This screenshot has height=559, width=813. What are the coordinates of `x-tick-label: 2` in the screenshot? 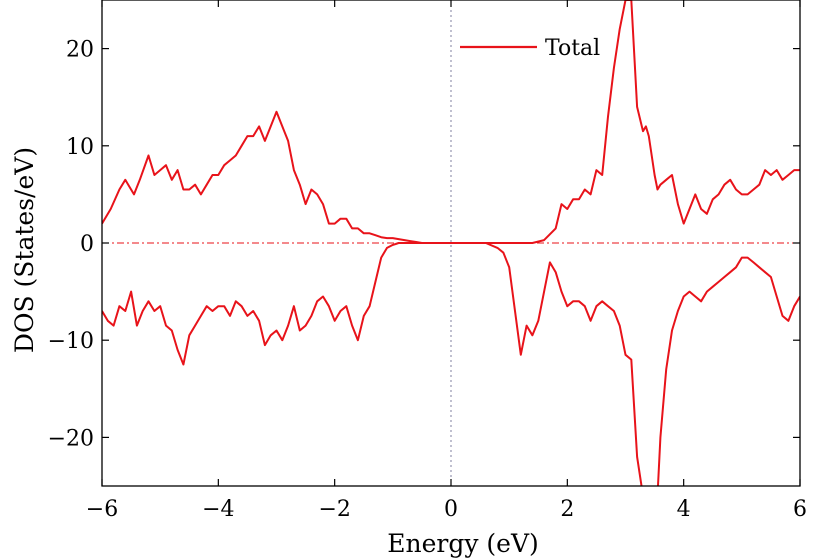 It's located at (567, 509).